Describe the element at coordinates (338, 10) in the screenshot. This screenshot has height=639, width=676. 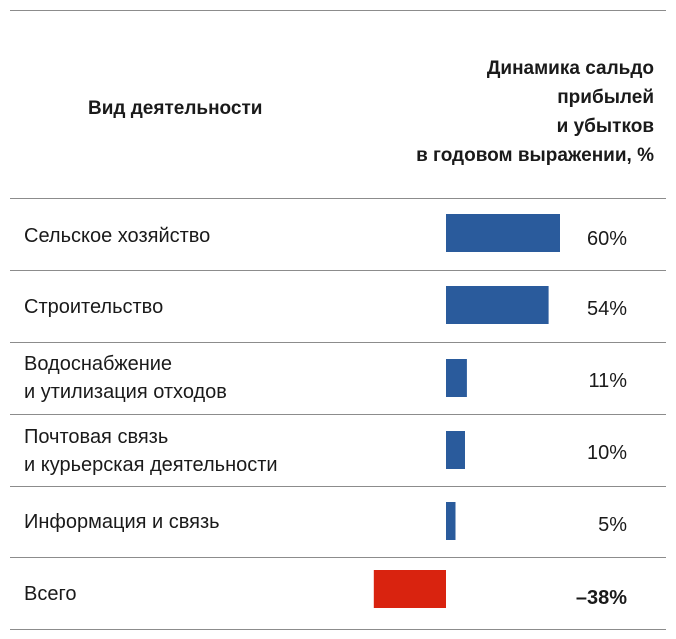
I see `table-top-divider` at that location.